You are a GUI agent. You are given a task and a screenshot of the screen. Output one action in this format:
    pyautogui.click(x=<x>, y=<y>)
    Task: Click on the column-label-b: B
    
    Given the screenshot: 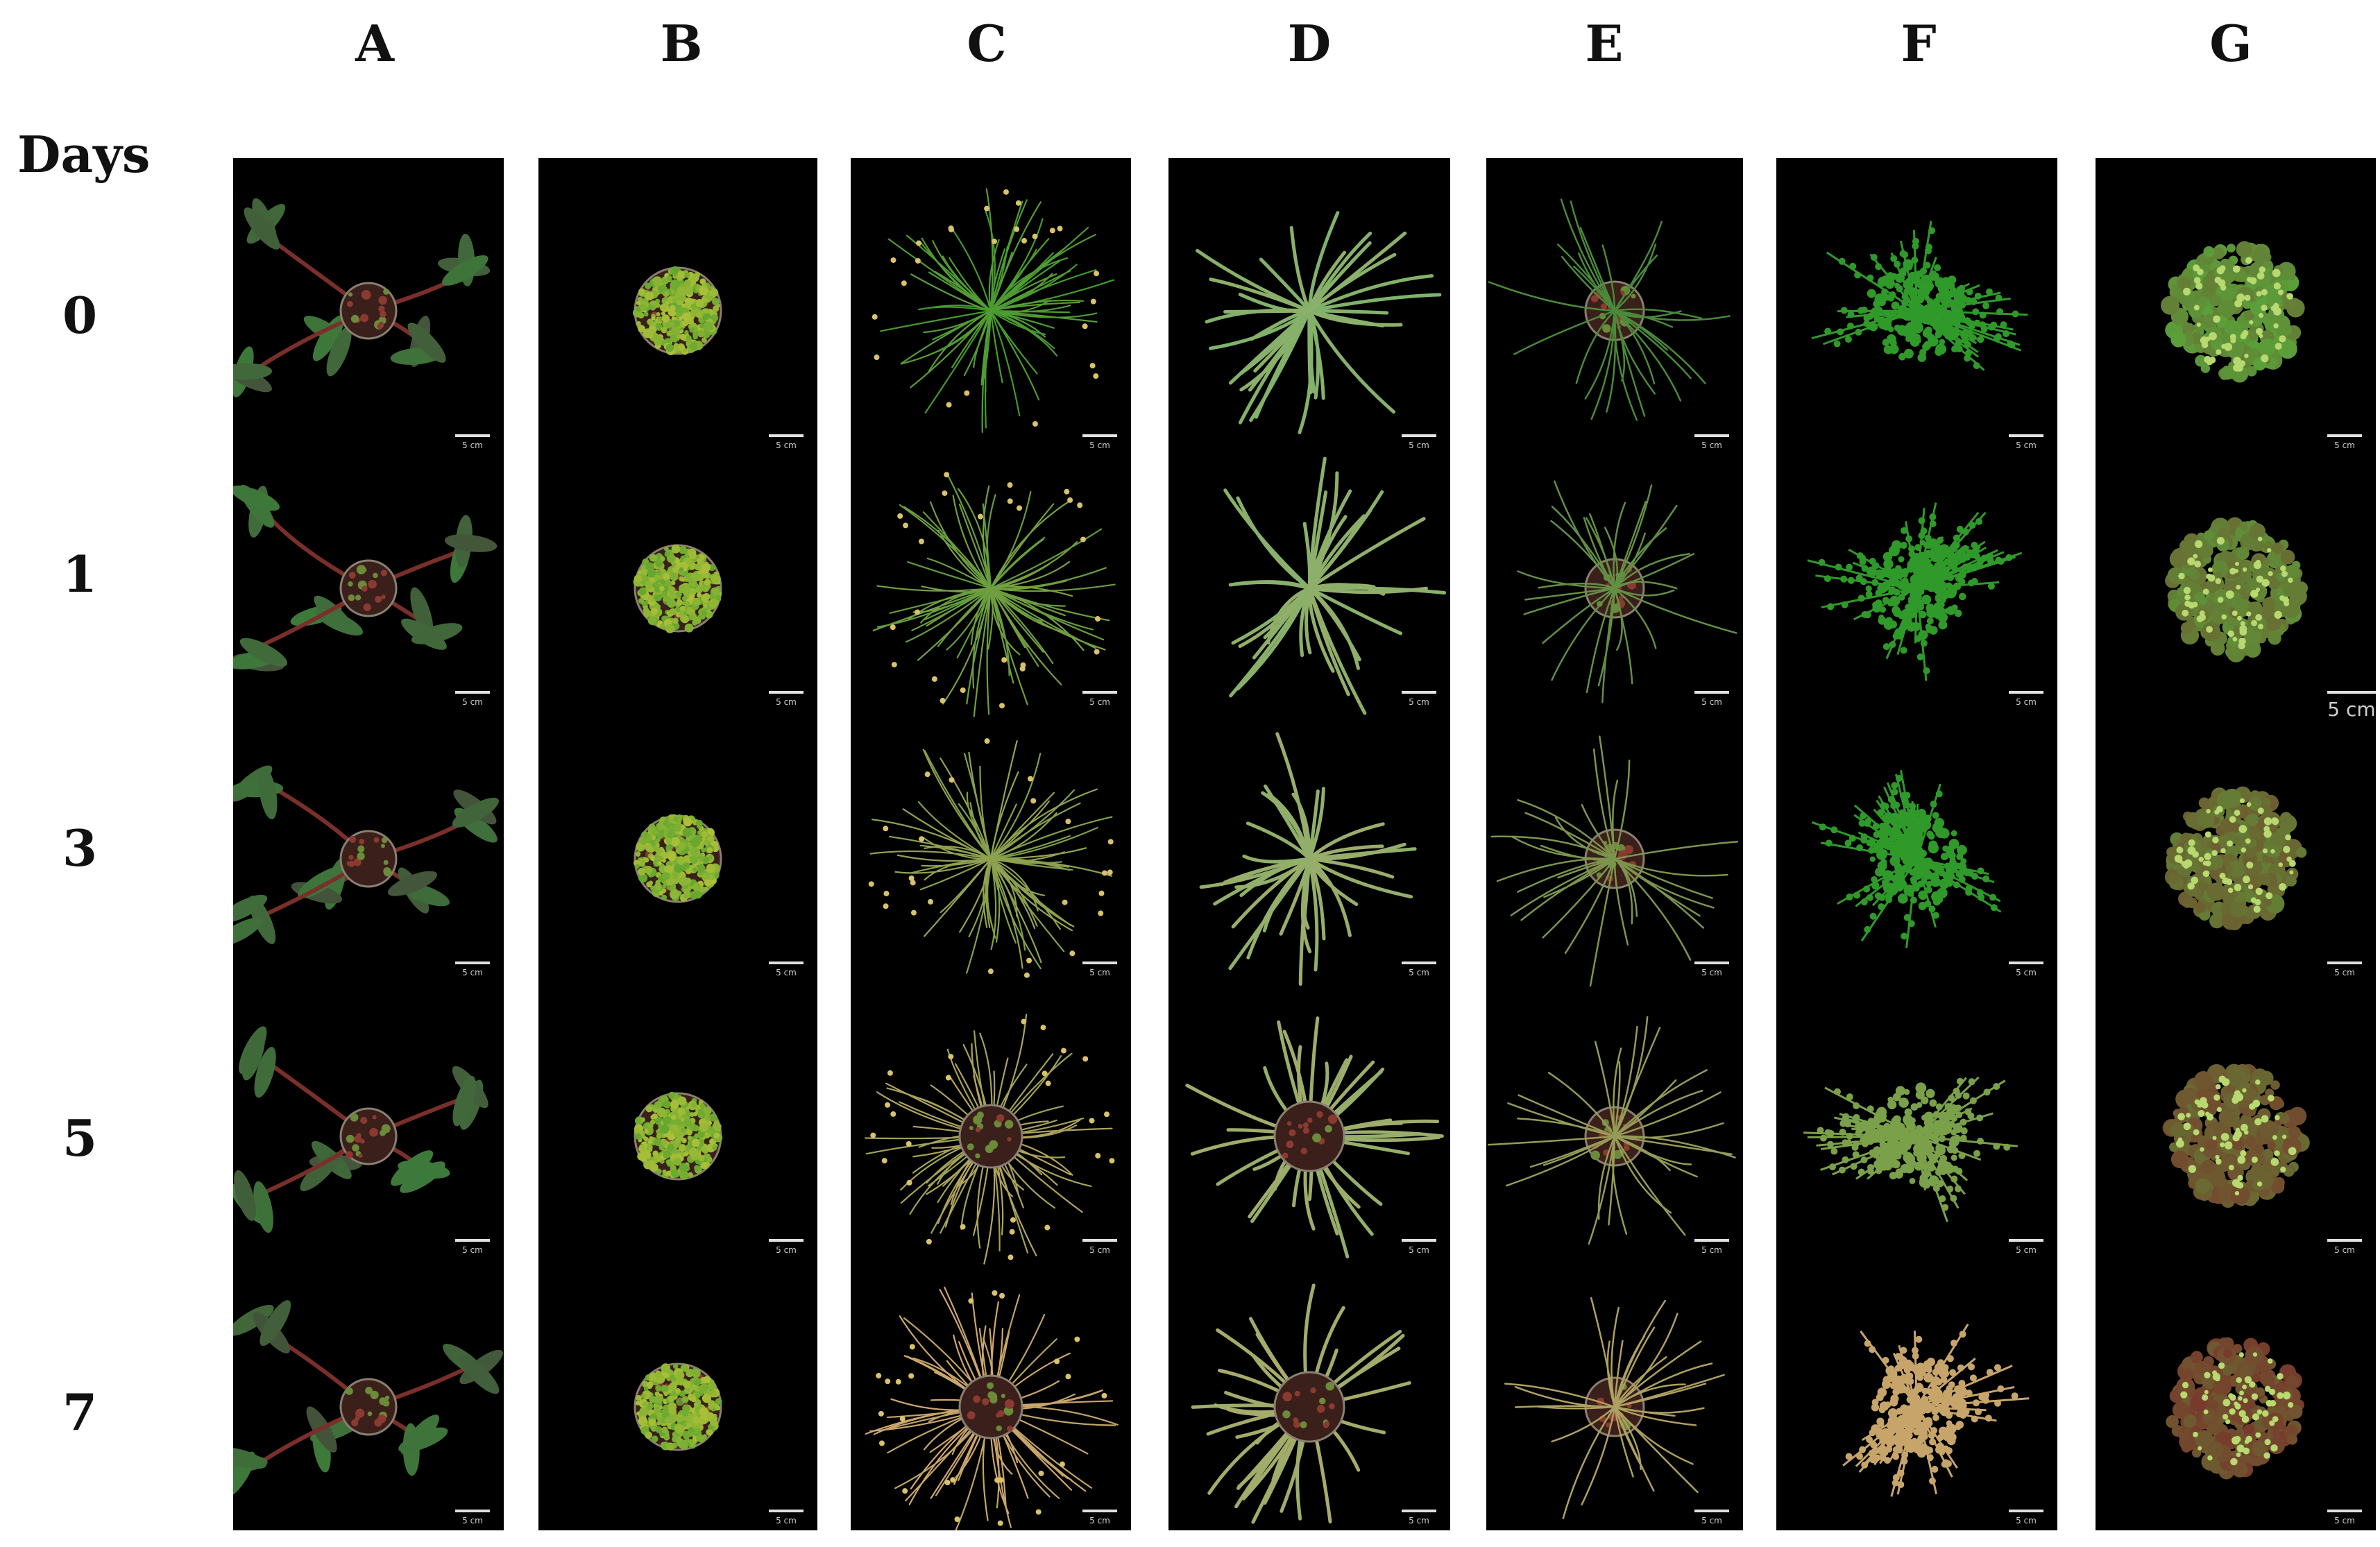 What is the action you would take?
    pyautogui.click(x=681, y=43)
    